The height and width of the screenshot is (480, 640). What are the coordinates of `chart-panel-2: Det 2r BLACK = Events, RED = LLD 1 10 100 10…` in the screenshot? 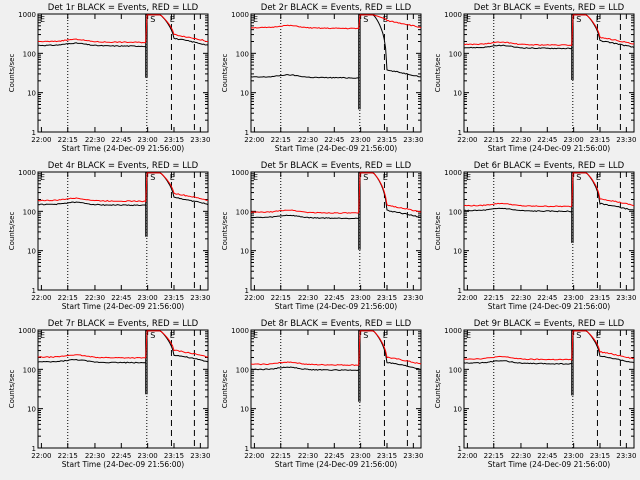 It's located at (322, 78).